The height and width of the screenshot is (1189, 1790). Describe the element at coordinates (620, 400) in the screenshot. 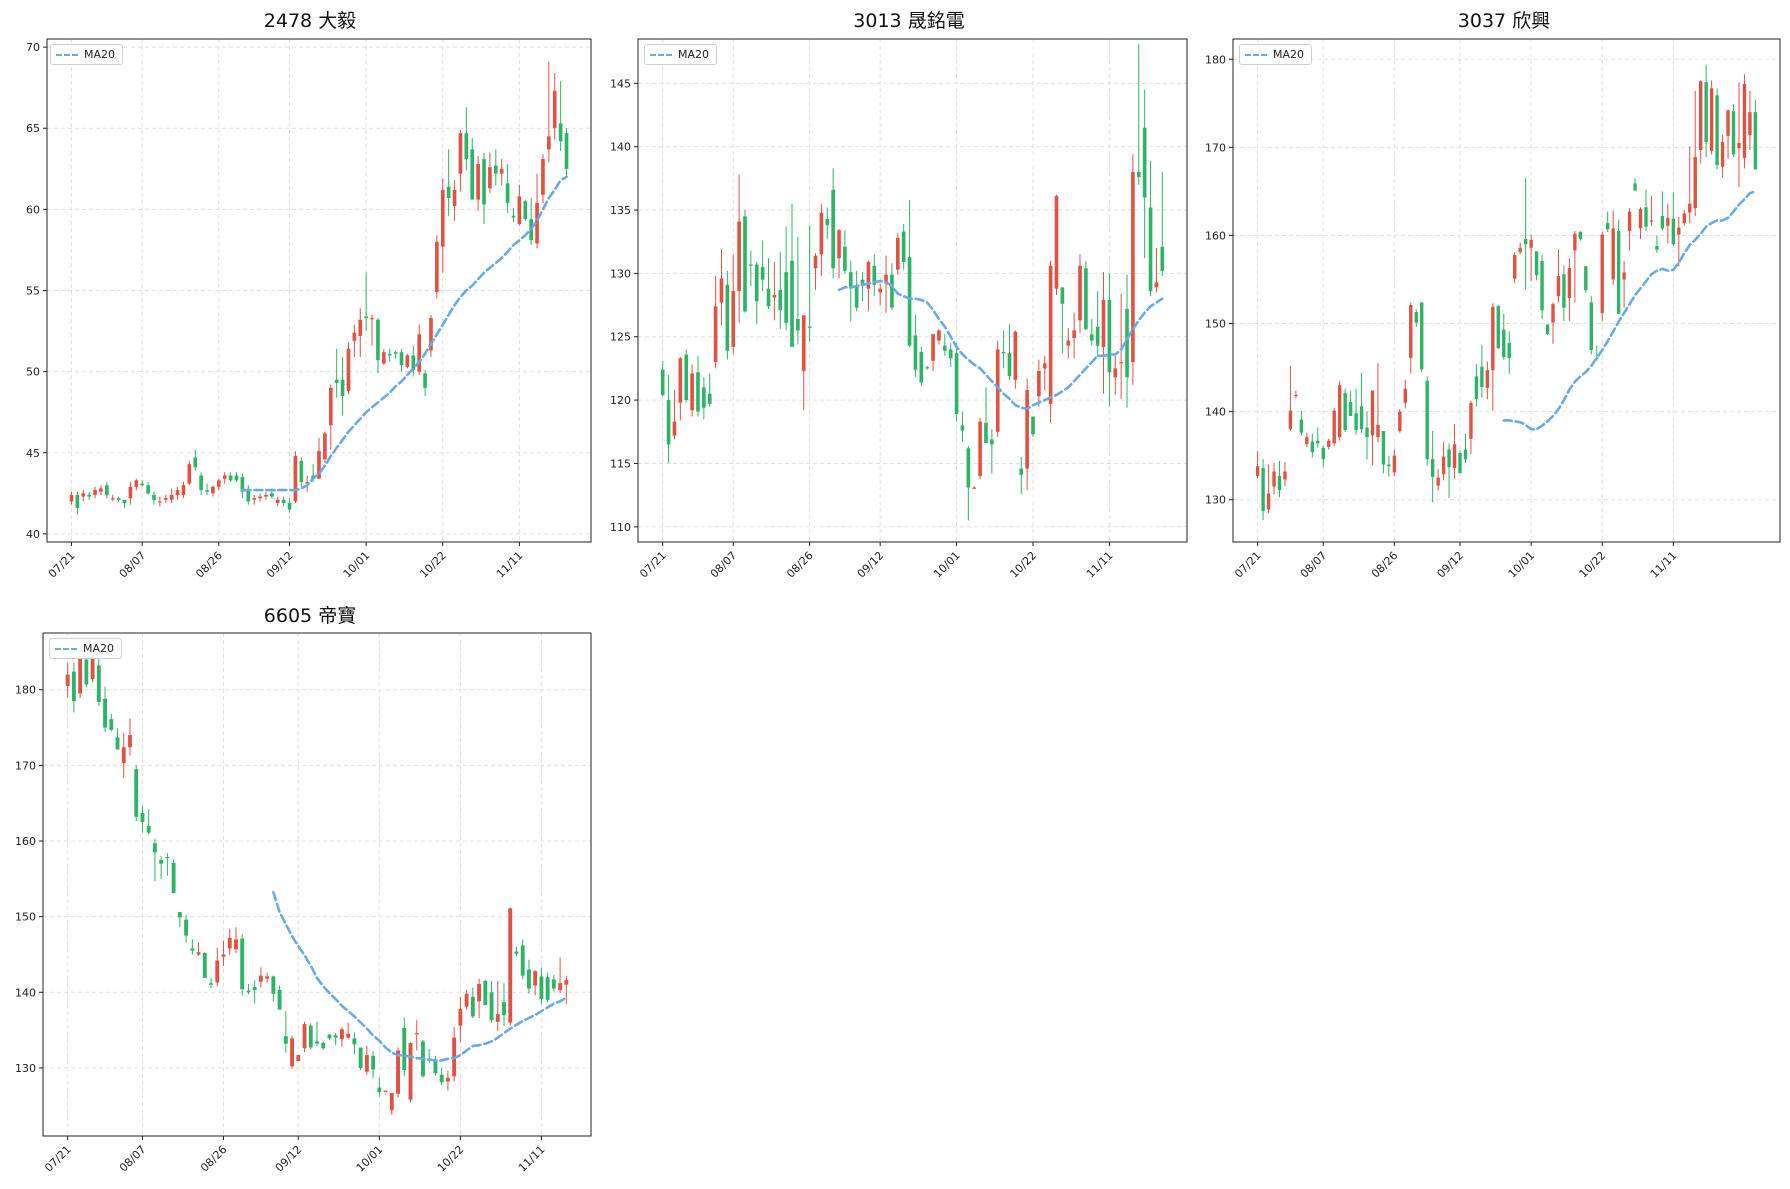

I see `y-tick-label: 120` at that location.